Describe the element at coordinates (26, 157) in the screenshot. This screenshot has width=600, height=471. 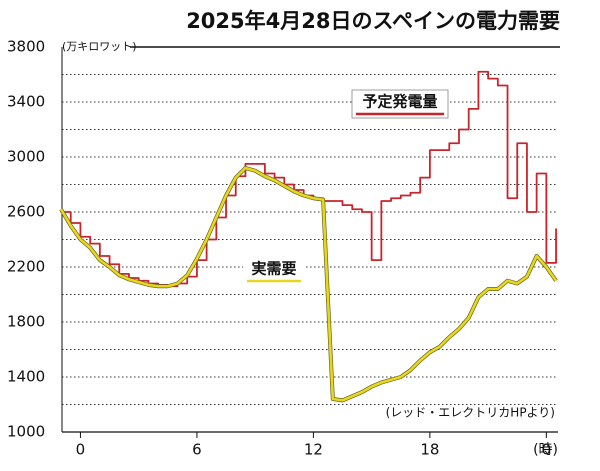
I see `y-tick-label: 3000` at that location.